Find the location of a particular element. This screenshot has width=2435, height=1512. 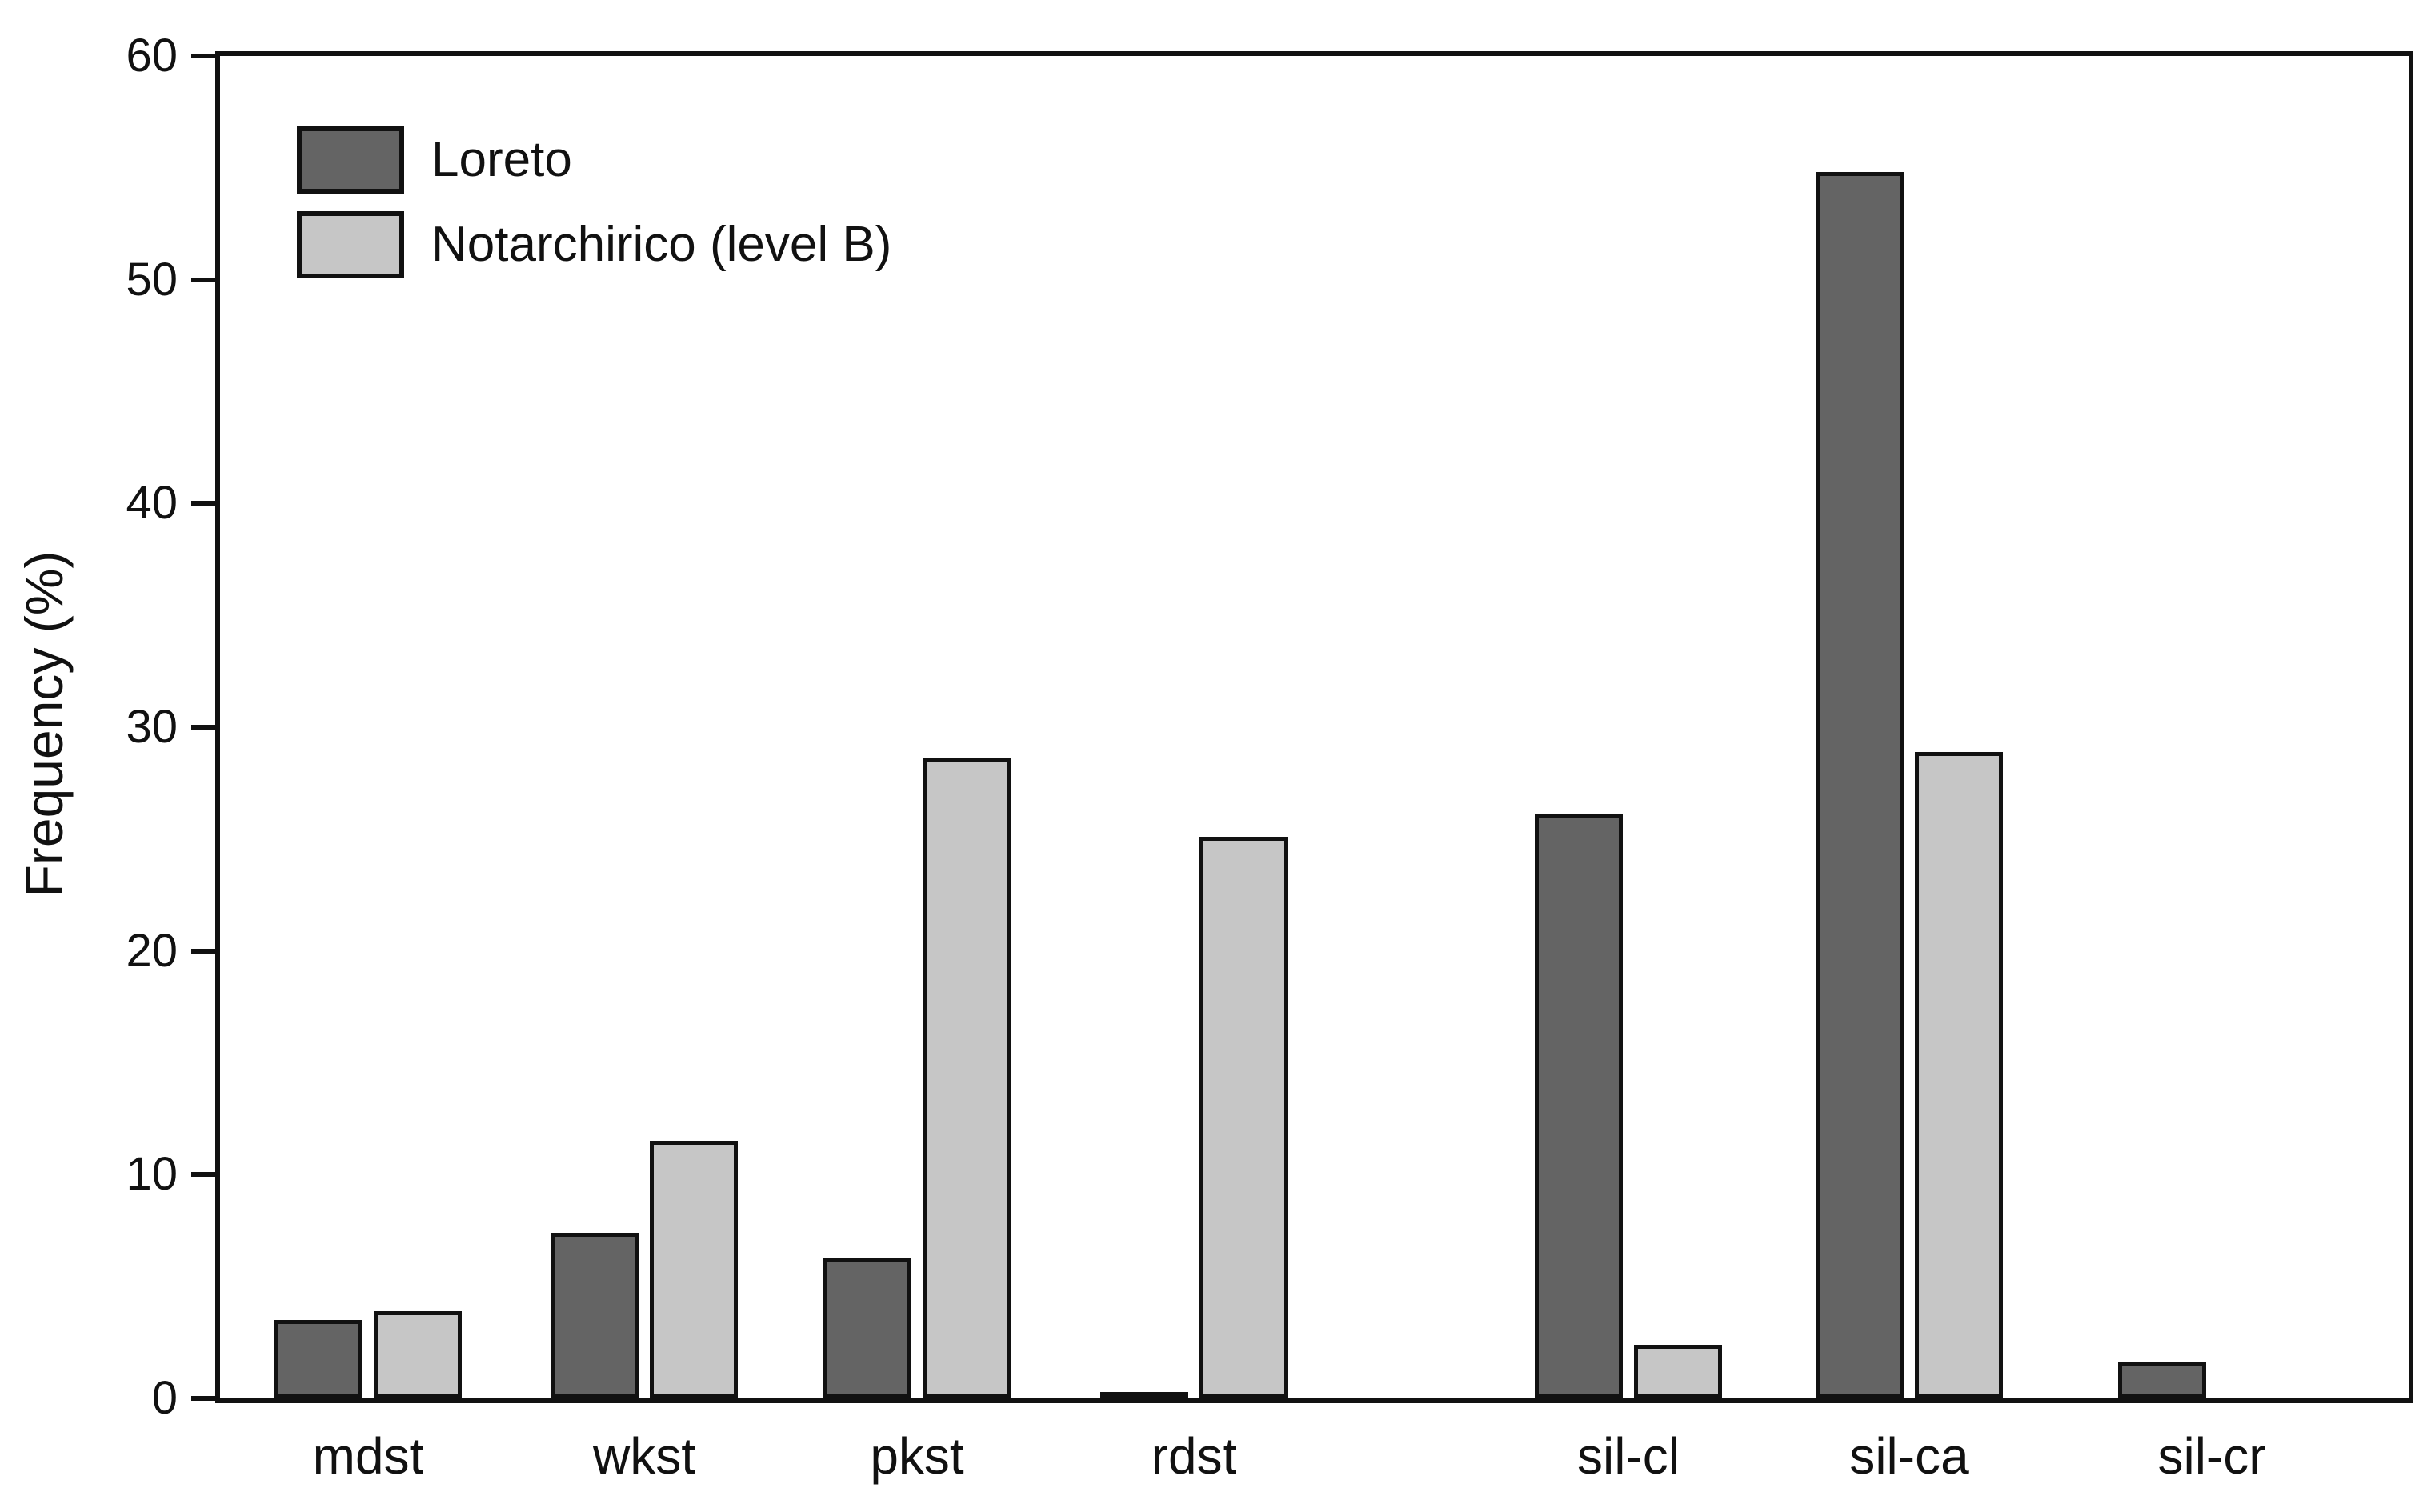

bar-loreto-wkst is located at coordinates (595, 1315).